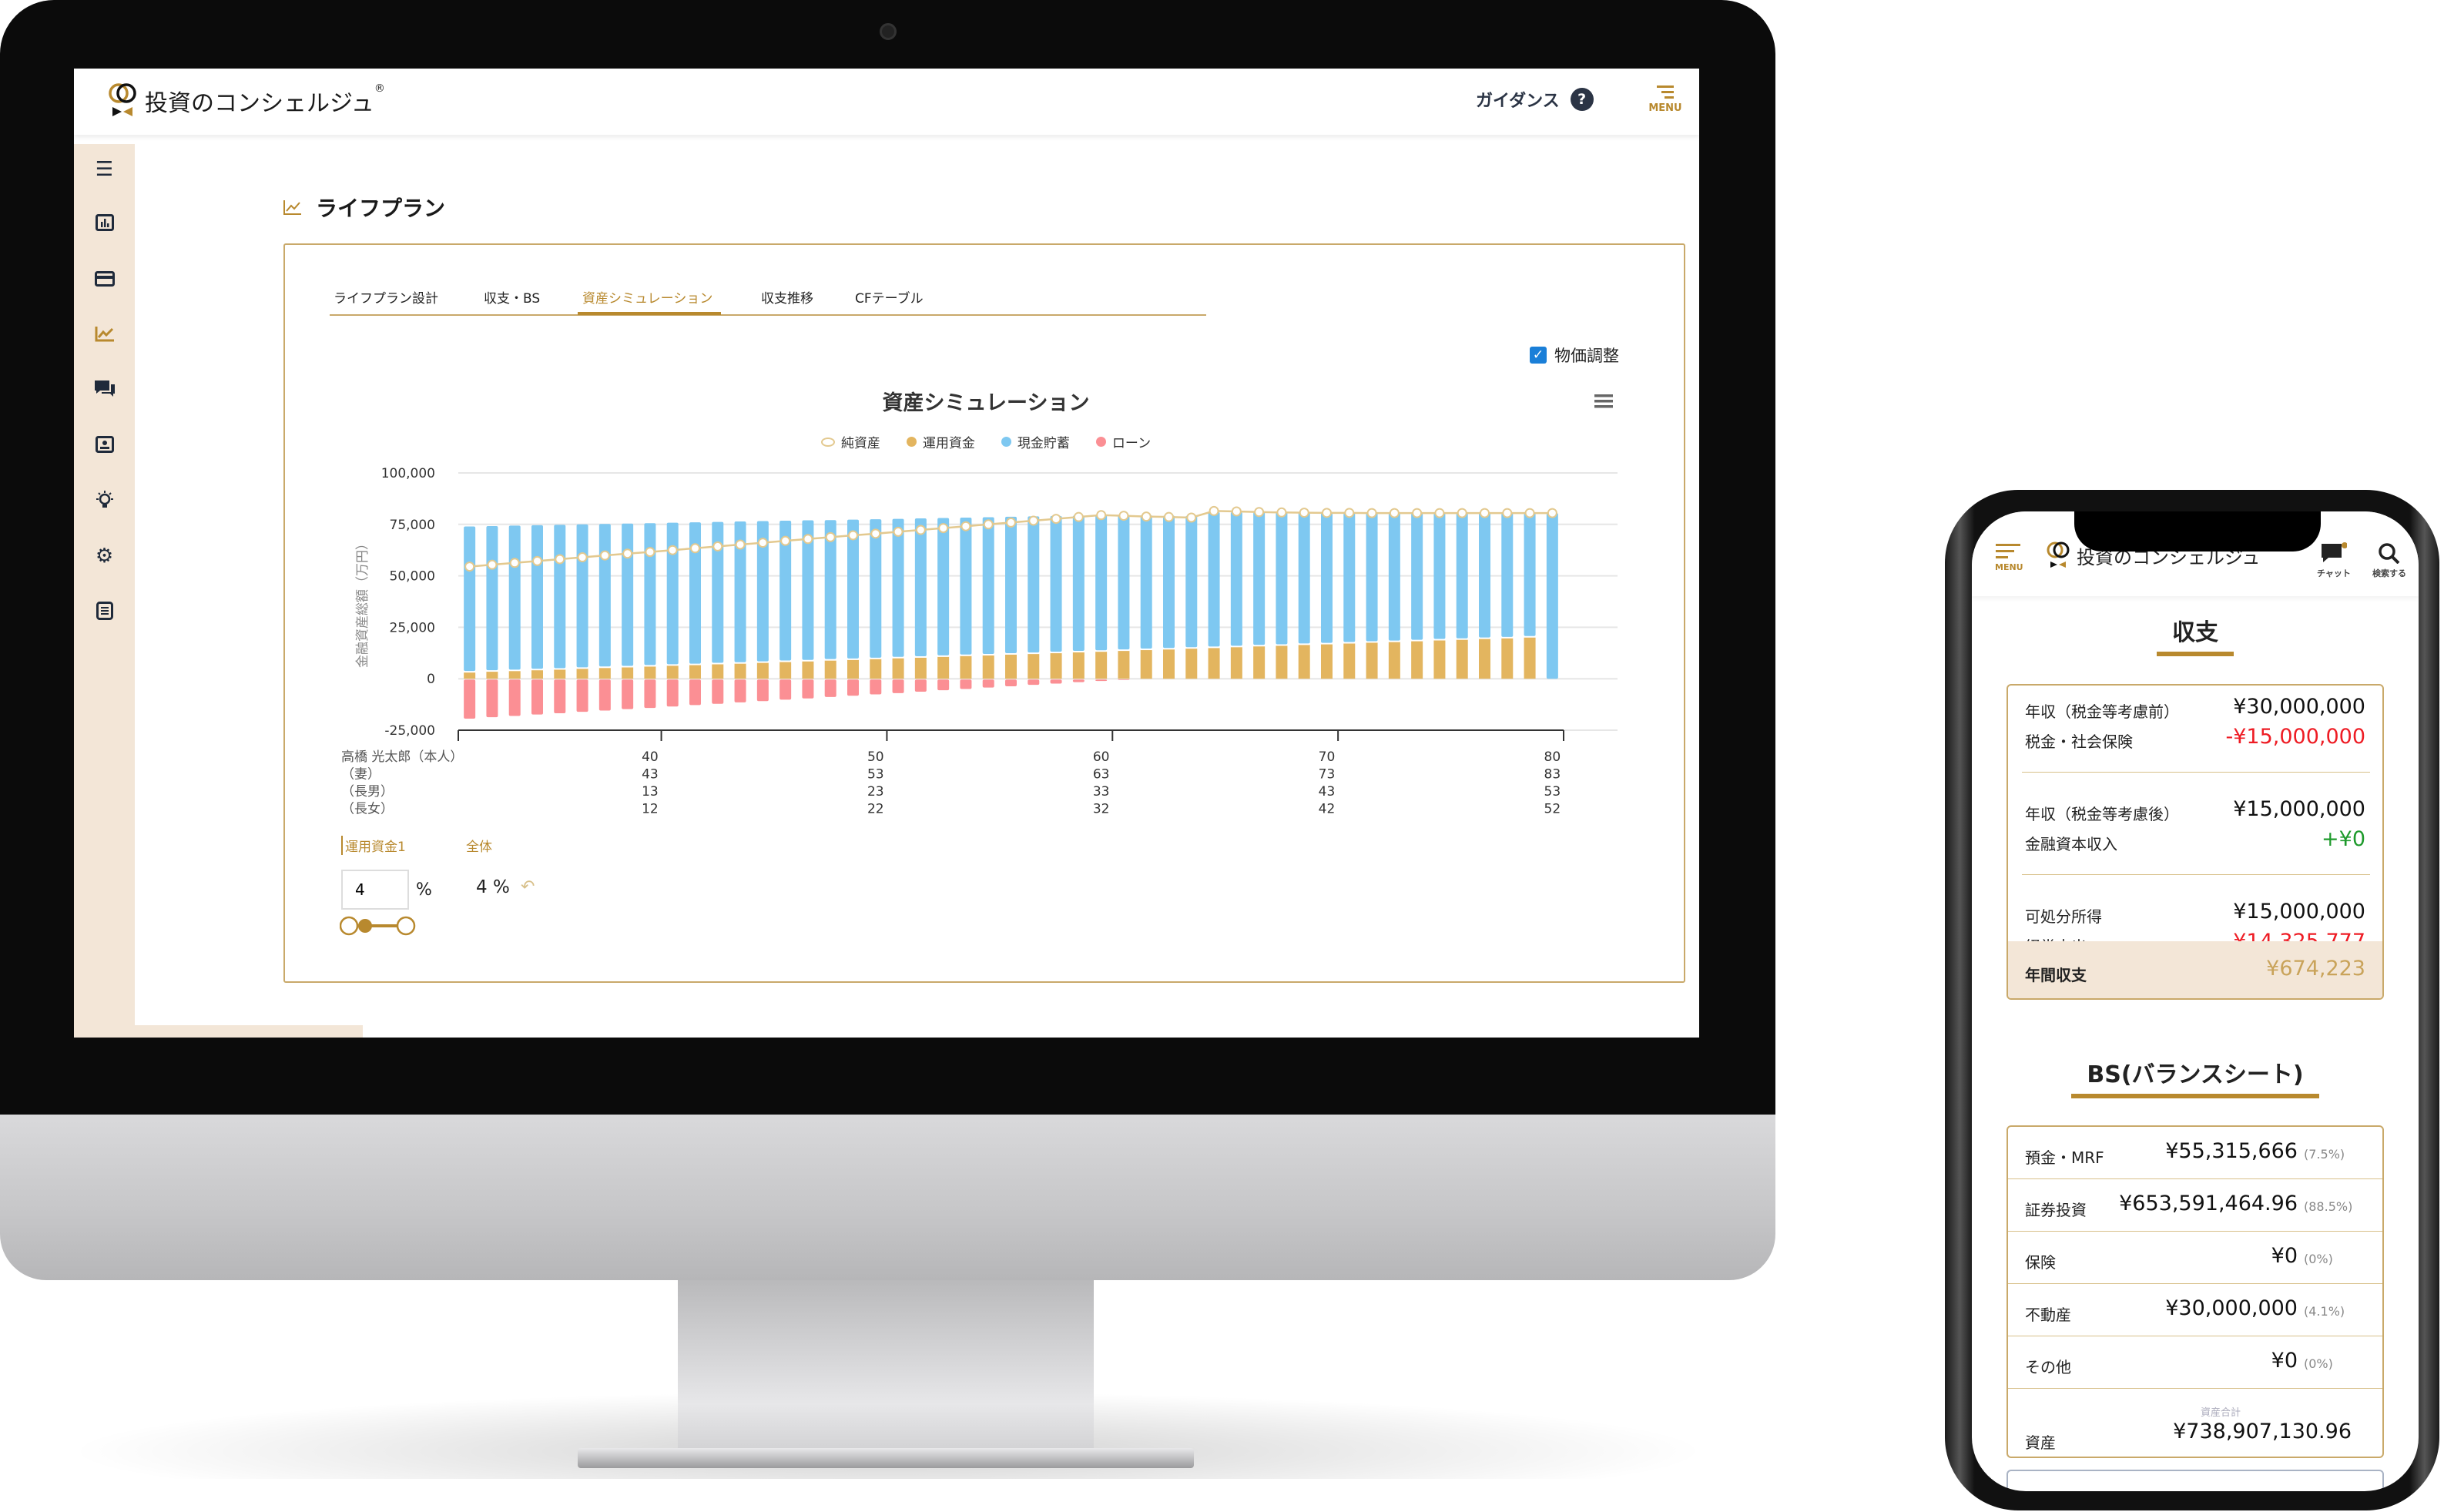 The height and width of the screenshot is (1512, 2444). I want to click on price-adjust-checkbox: ✓ 物価調整, so click(1574, 355).